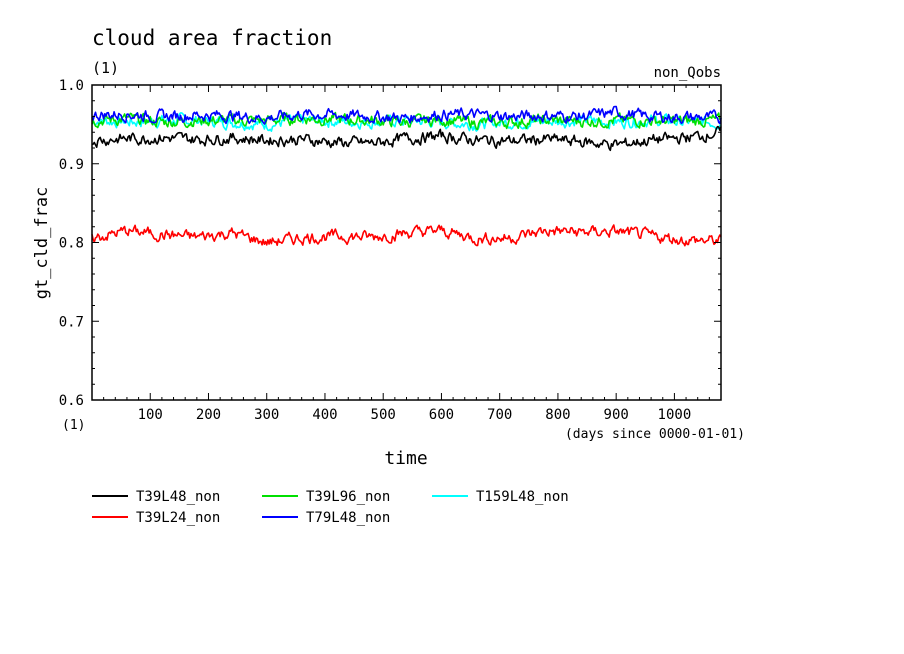  Describe the element at coordinates (324, 415) in the screenshot. I see `x-tick-label: 400` at that location.